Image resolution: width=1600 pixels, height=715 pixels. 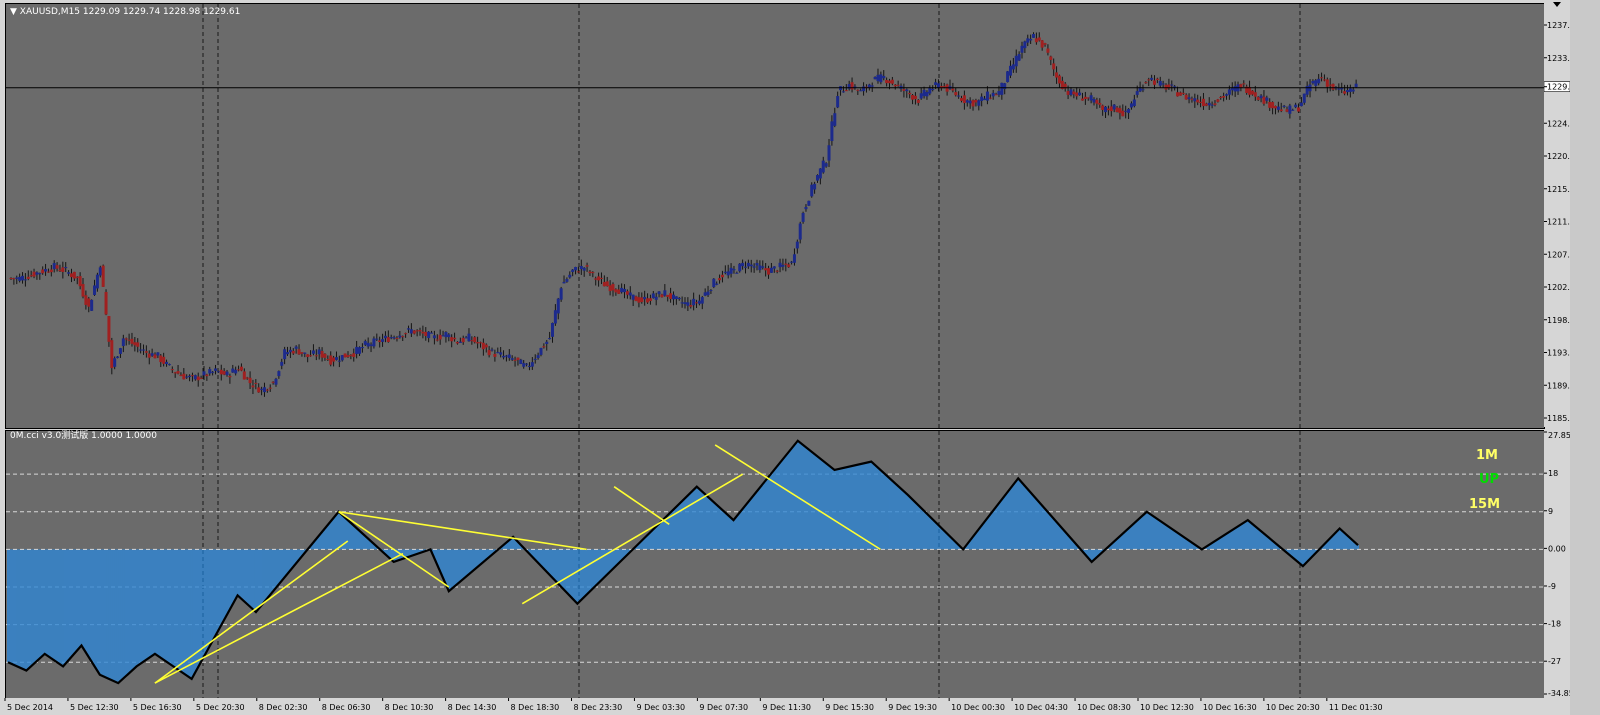 I want to click on window-scroll-strip, so click(x=1585, y=357).